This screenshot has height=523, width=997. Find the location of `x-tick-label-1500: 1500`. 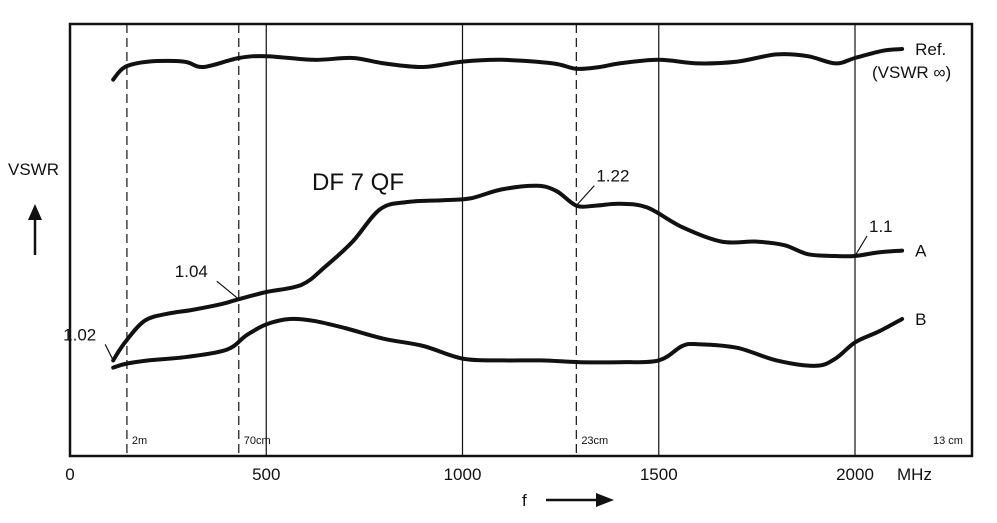

x-tick-label-1500: 1500 is located at coordinates (659, 474).